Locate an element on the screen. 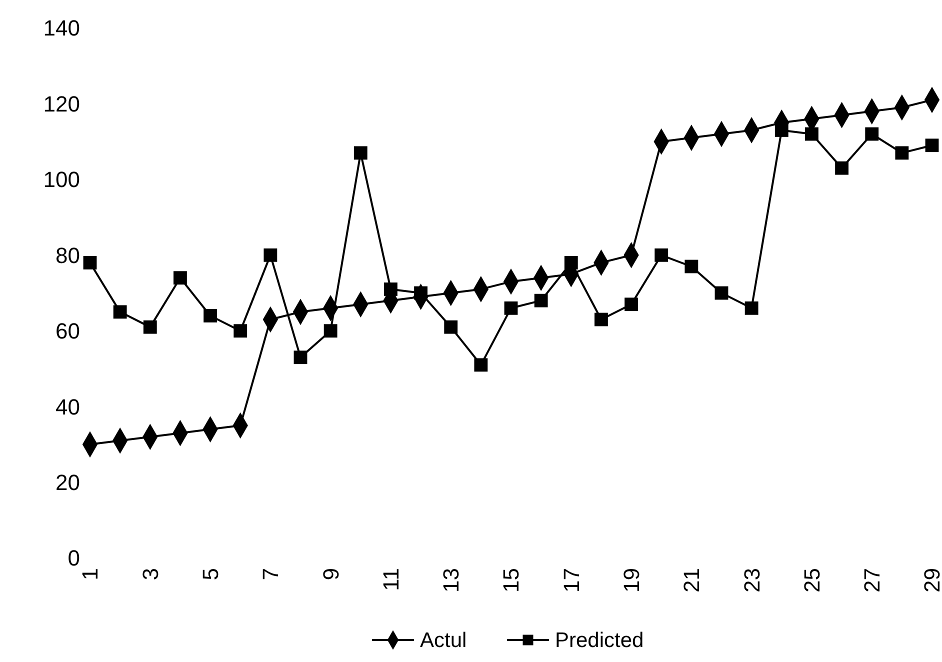 The height and width of the screenshot is (662, 942). x-tick-label: 25 is located at coordinates (811, 580).